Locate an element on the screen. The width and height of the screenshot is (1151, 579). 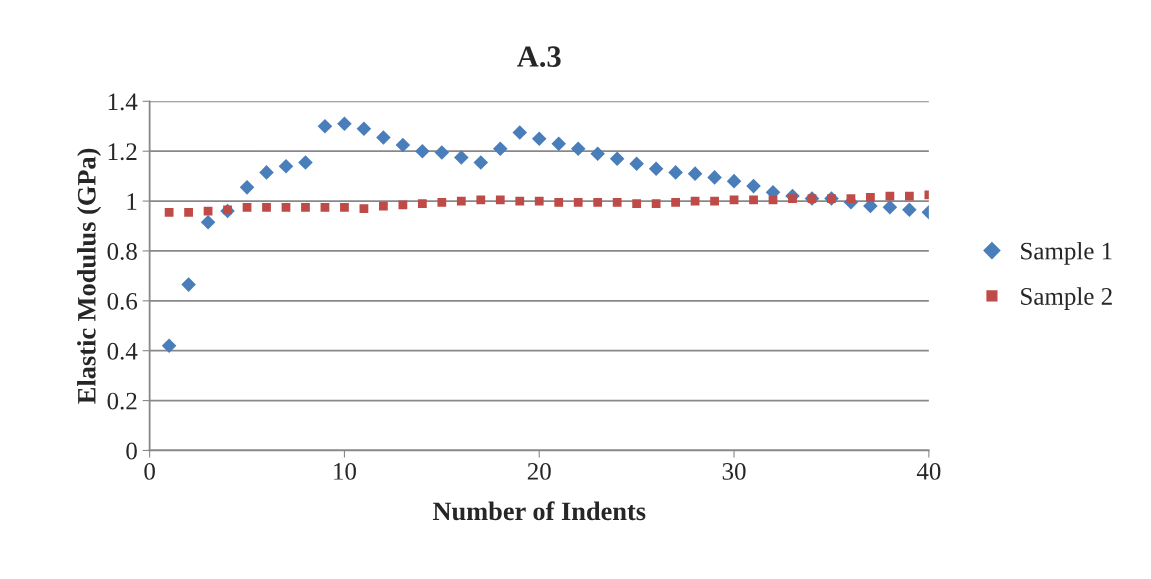
y-tick-label: 0.4 is located at coordinates (122, 351).